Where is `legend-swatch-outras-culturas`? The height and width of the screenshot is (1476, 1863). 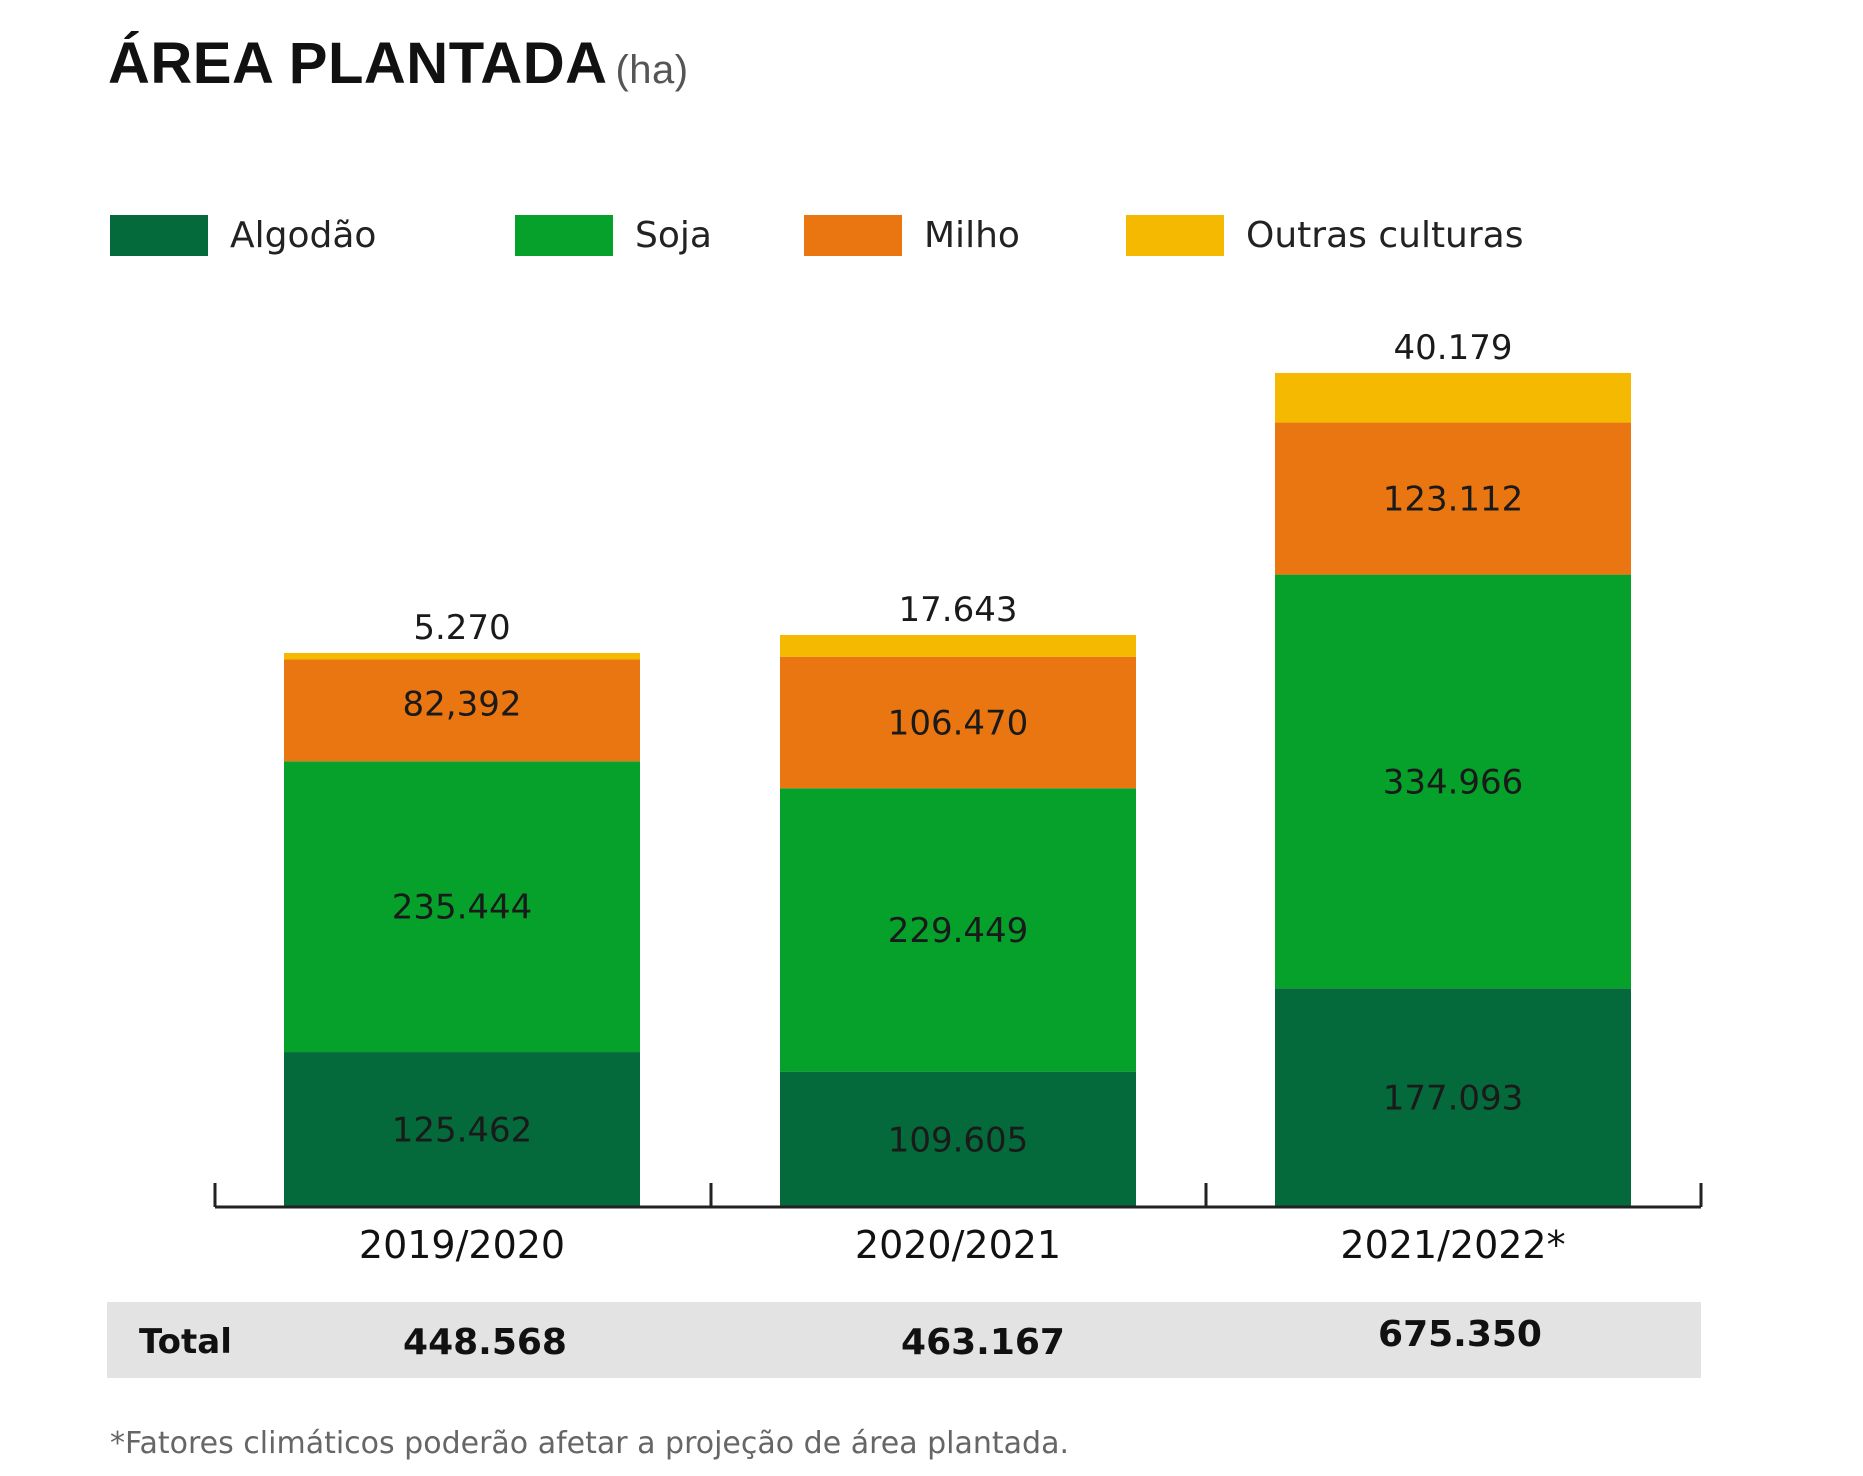
legend-swatch-outras-culturas is located at coordinates (1175, 235).